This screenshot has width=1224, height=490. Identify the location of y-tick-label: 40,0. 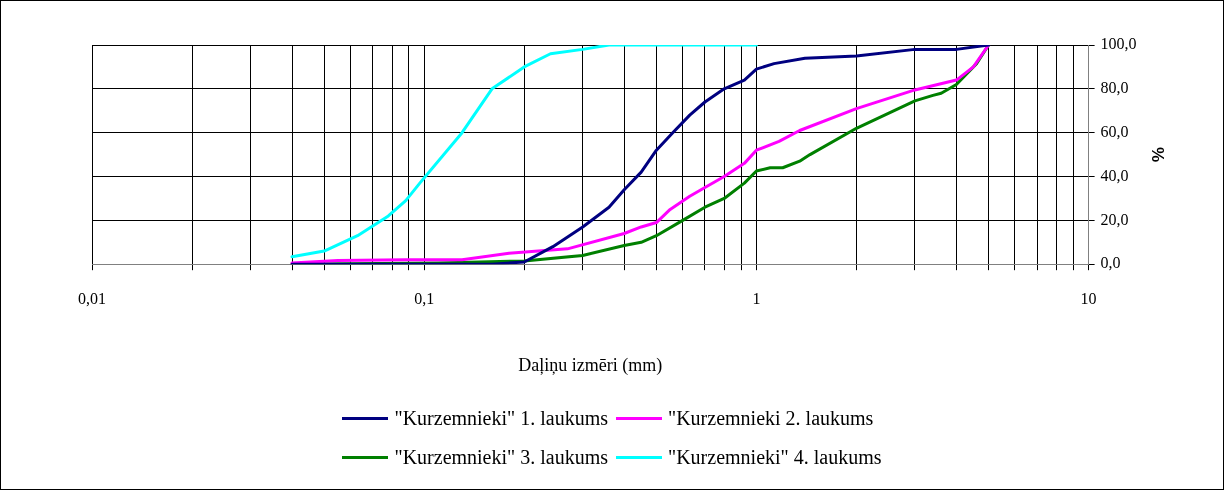
(1114, 175).